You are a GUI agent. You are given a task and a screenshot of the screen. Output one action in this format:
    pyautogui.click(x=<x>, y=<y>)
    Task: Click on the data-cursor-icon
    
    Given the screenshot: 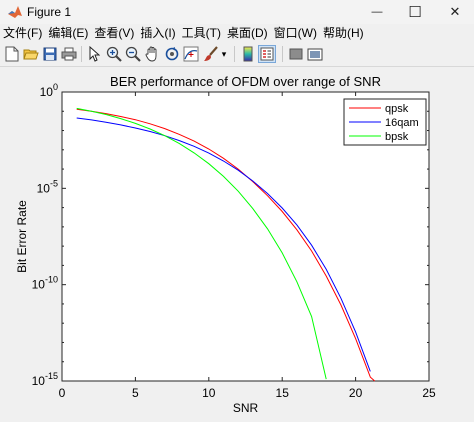 What is the action you would take?
    pyautogui.click(x=191, y=54)
    